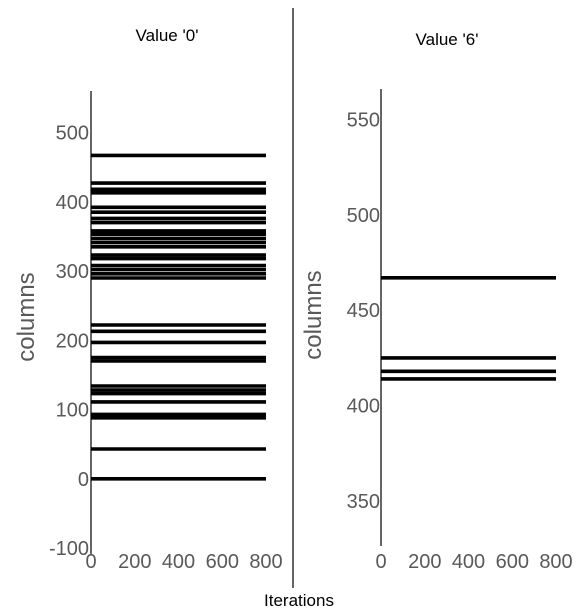 The image size is (582, 611). Describe the element at coordinates (83, 480) in the screenshot. I see `y-tick-label: 0` at that location.